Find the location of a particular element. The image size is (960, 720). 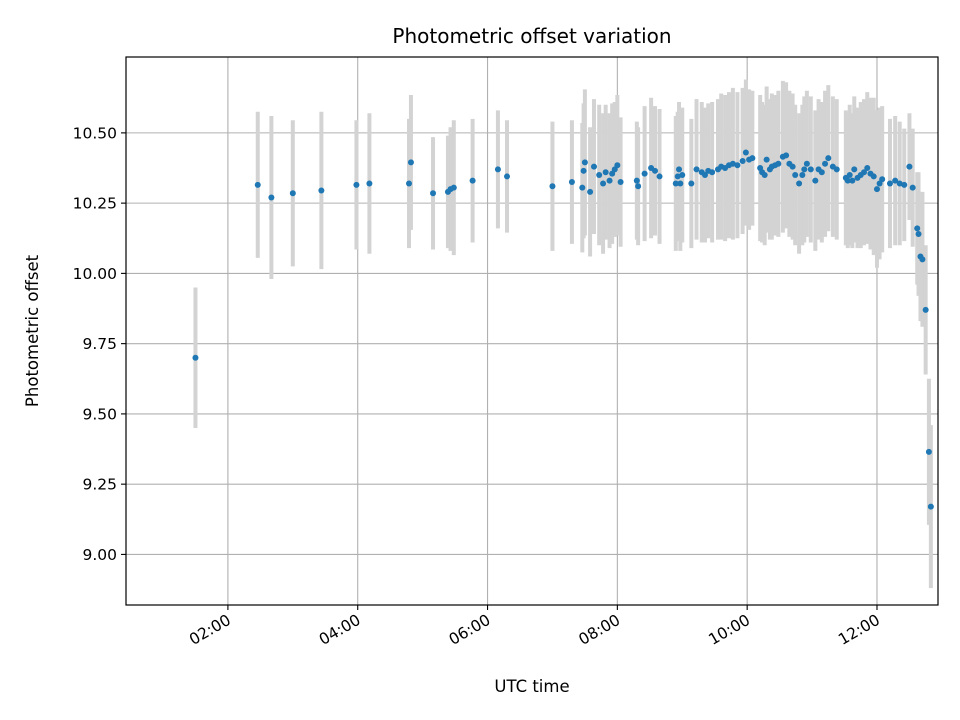

y-tick-label: 10.50 is located at coordinates (95, 133).